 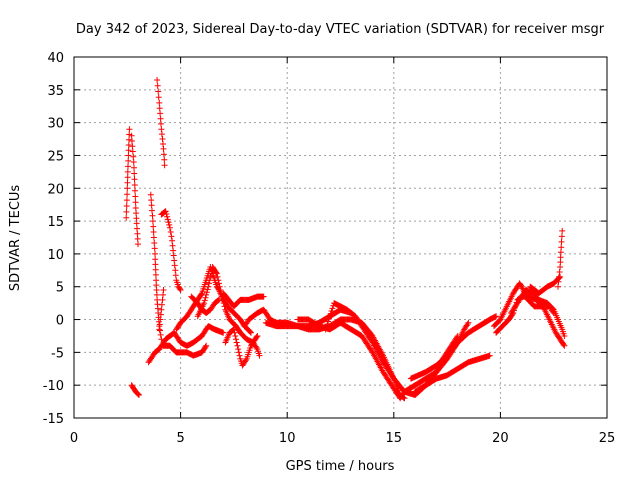 What do you see at coordinates (287, 438) in the screenshot?
I see `x-tick-label: 10` at bounding box center [287, 438].